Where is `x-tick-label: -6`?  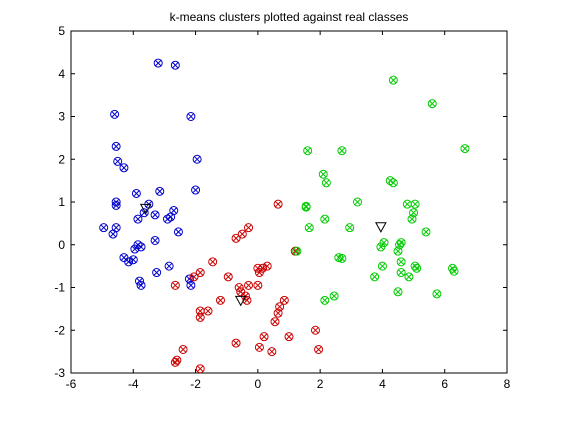
x-tick-label: -6 is located at coordinates (71, 384).